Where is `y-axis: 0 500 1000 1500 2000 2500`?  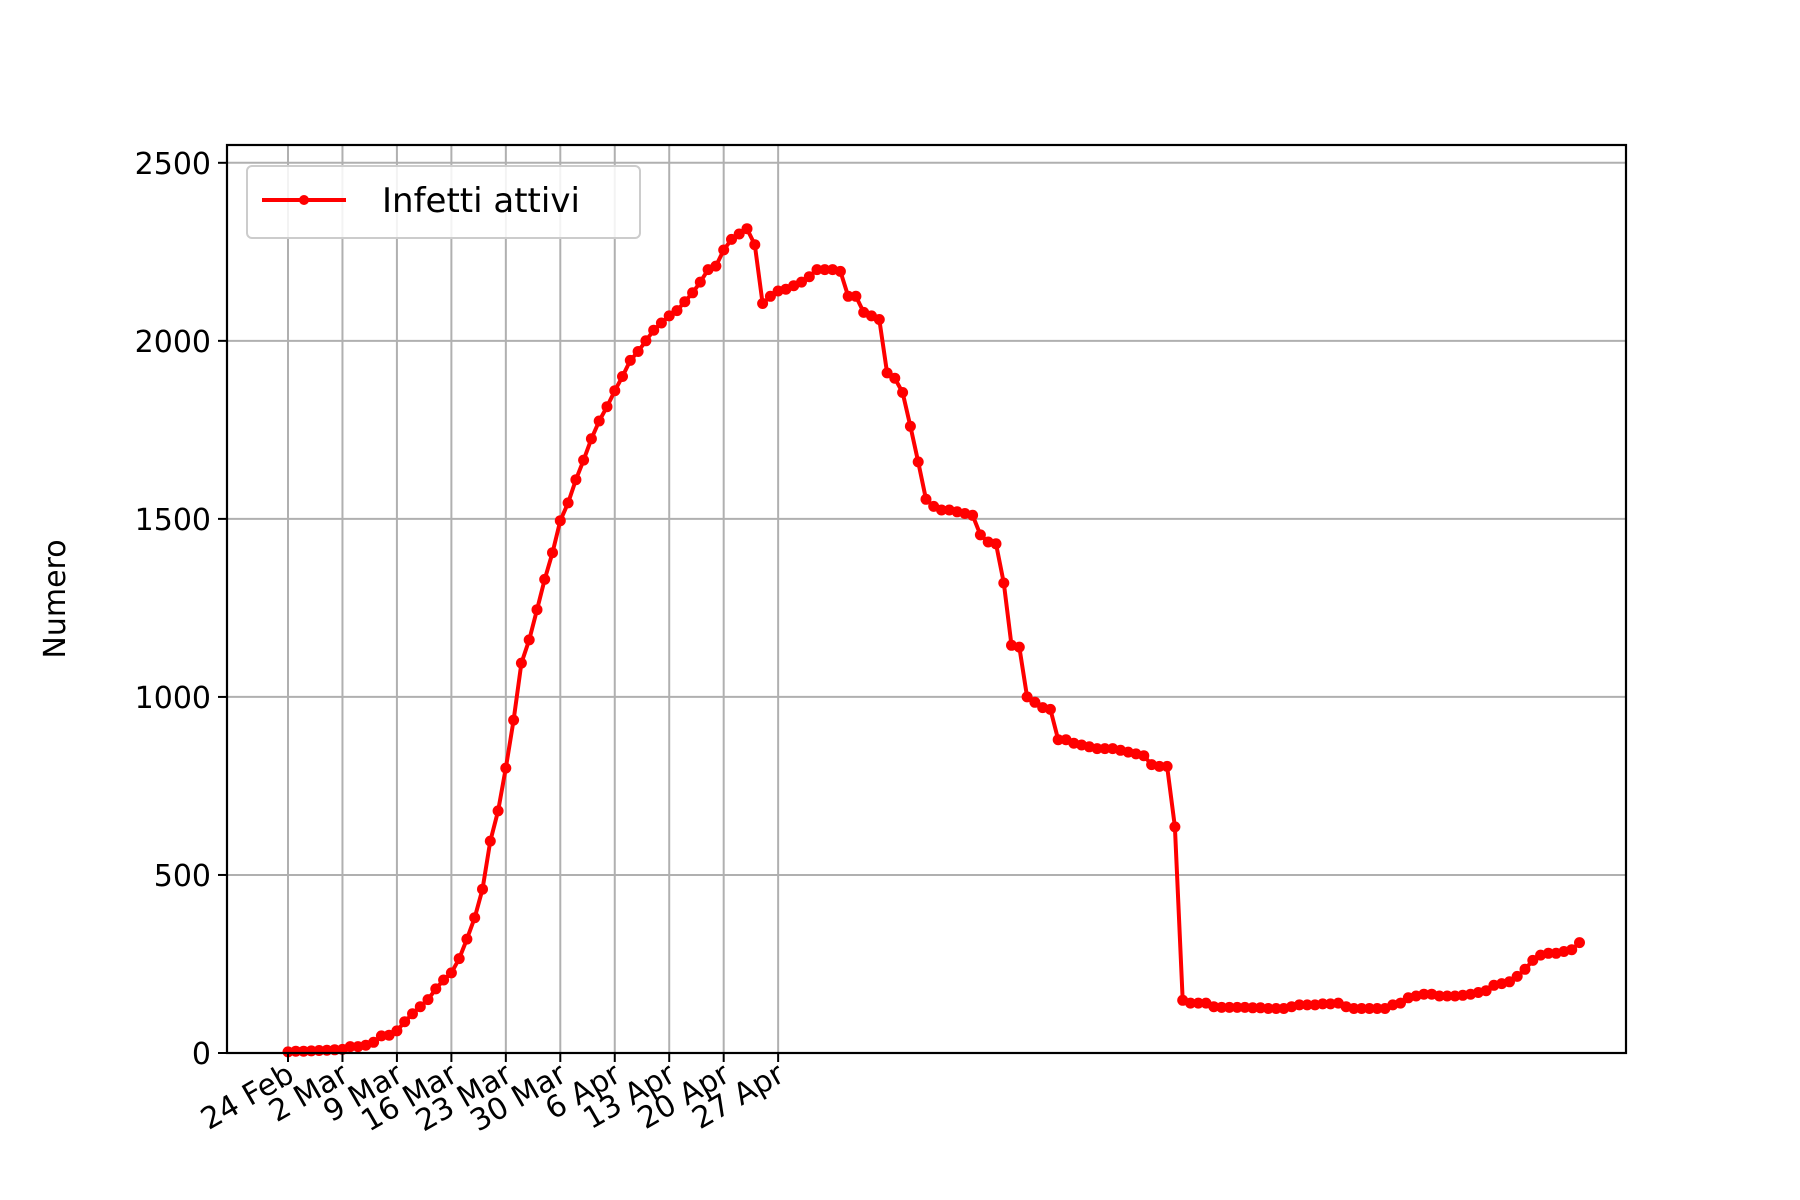
y-axis: 0 500 1000 1500 2000 2500 is located at coordinates (181, 609).